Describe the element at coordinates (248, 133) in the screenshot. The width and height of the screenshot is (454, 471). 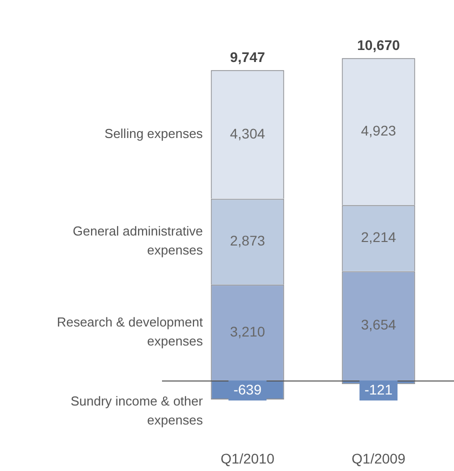
I see `data-label: 4,304` at that location.